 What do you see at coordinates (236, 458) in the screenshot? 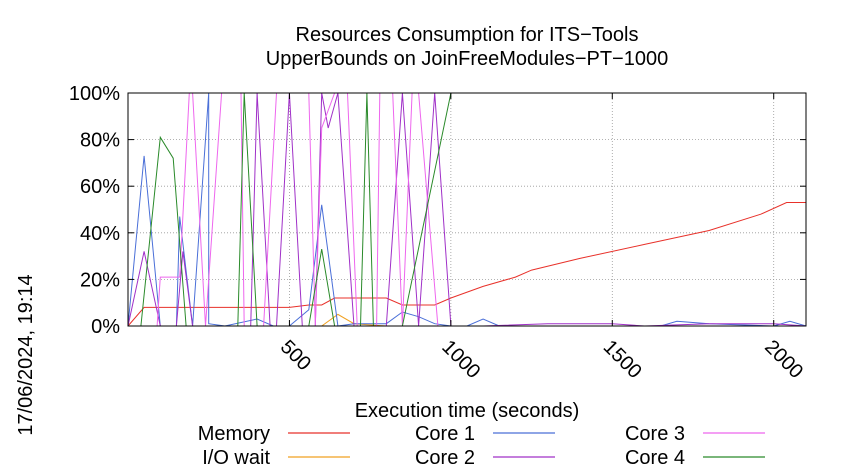
I see `legend-label-i-o-wait: I/O wait` at bounding box center [236, 458].